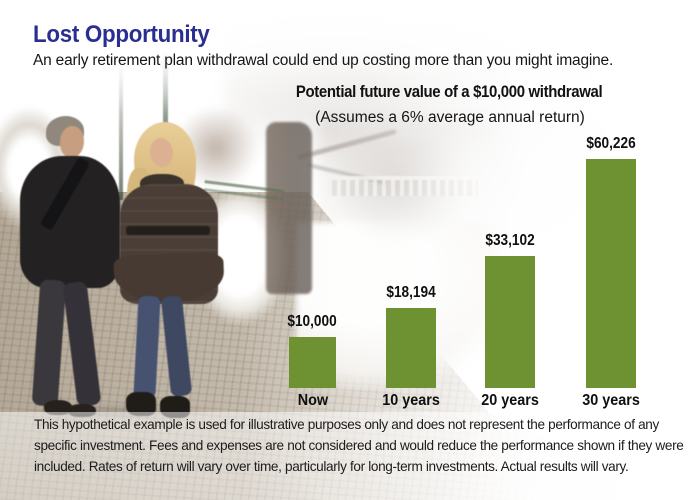  What do you see at coordinates (411, 348) in the screenshot?
I see `bar-10-years` at bounding box center [411, 348].